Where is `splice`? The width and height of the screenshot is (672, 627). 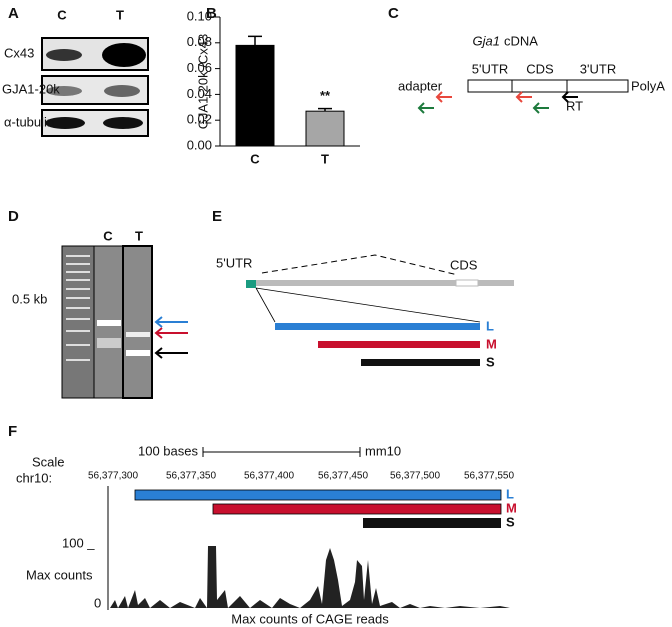 splice is located at coordinates (360, 265).